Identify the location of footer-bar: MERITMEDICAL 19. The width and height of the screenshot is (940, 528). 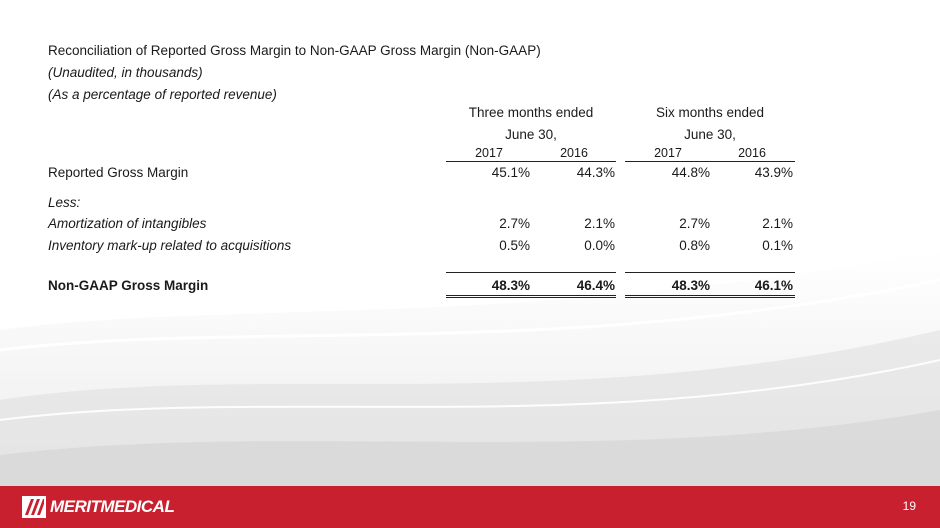
(470, 507).